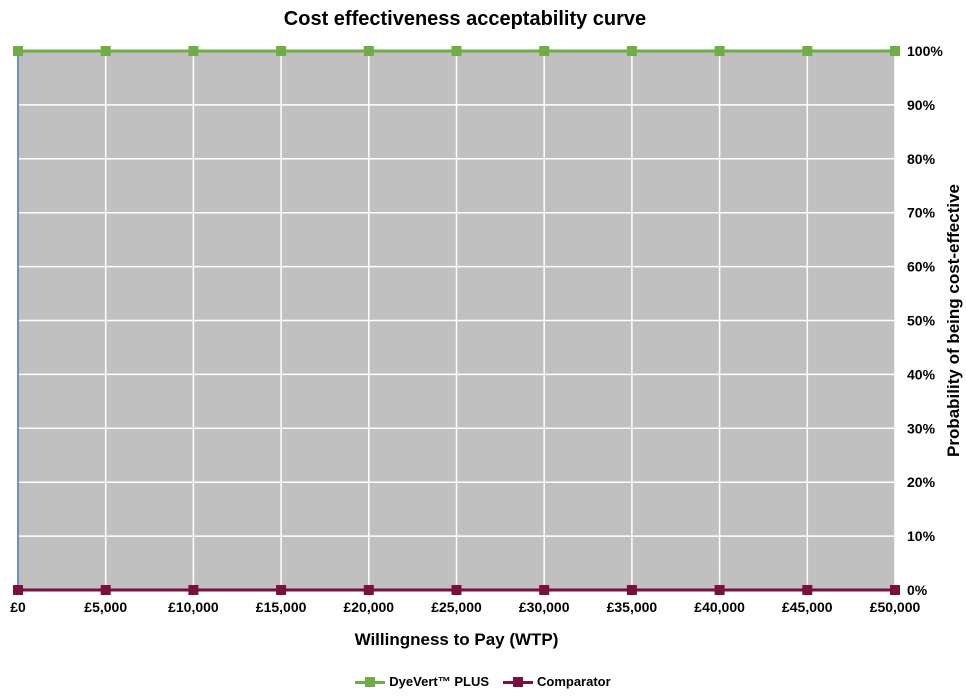 Image resolution: width=966 pixels, height=697 pixels. Describe the element at coordinates (921, 267) in the screenshot. I see `y-tick-label: 60%` at that location.